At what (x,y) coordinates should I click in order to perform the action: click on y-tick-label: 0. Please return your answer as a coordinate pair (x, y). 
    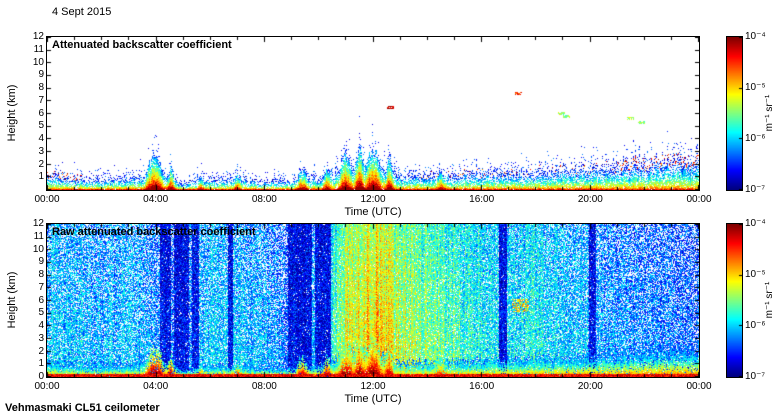
    Looking at the image, I should click on (41, 376).